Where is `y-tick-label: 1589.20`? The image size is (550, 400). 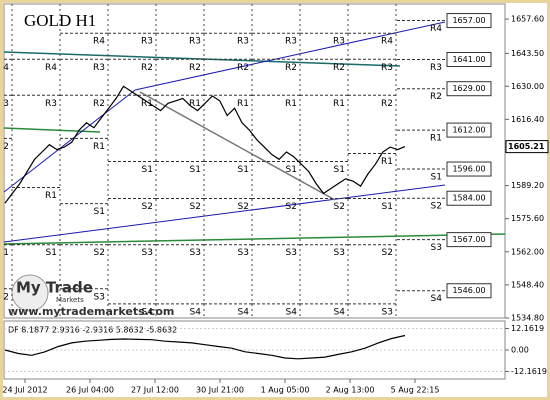
y-tick-label: 1589.20 is located at coordinates (527, 185).